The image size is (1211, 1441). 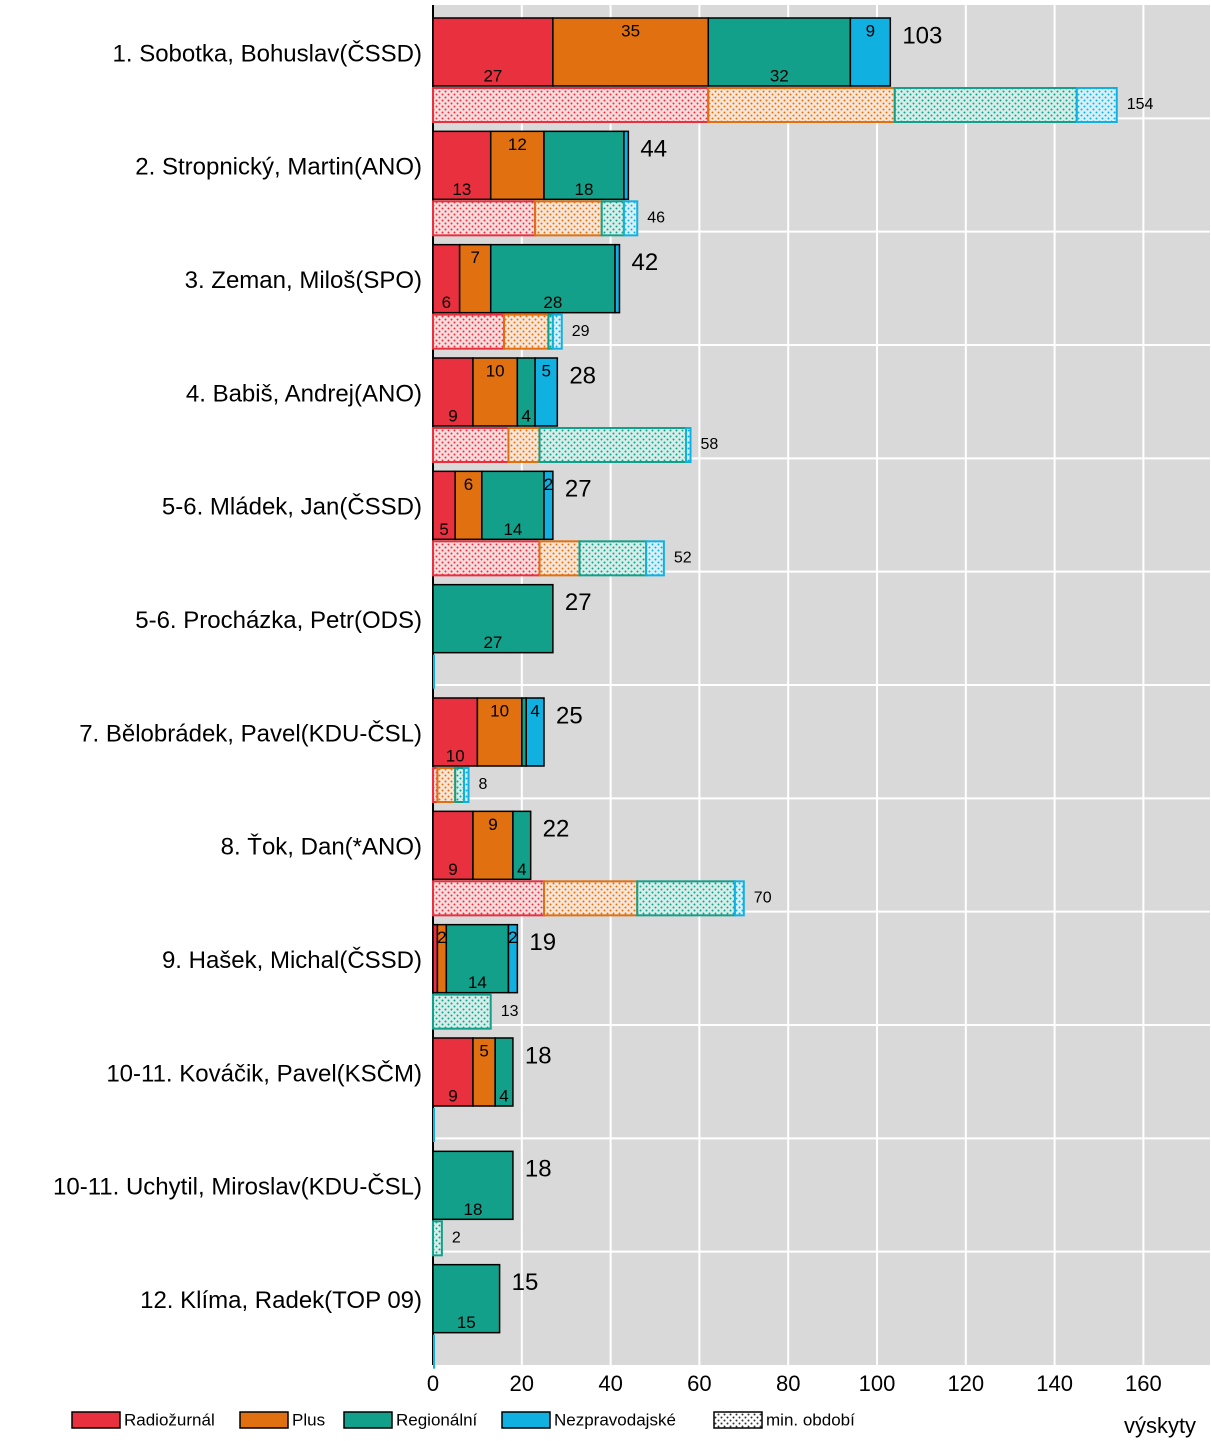 I want to click on total-label: 19, so click(x=542, y=942).